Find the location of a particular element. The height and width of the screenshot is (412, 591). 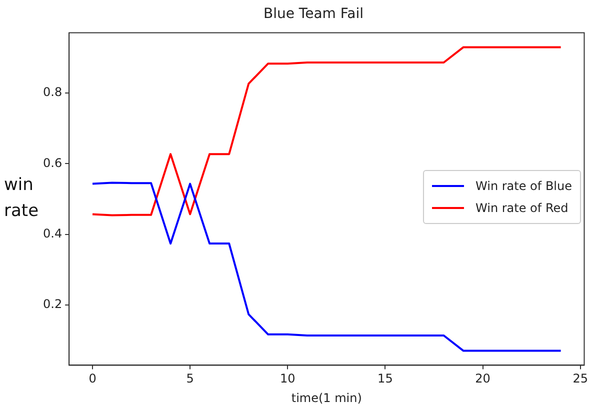

legend-label: Win rate of Blue is located at coordinates (524, 186).